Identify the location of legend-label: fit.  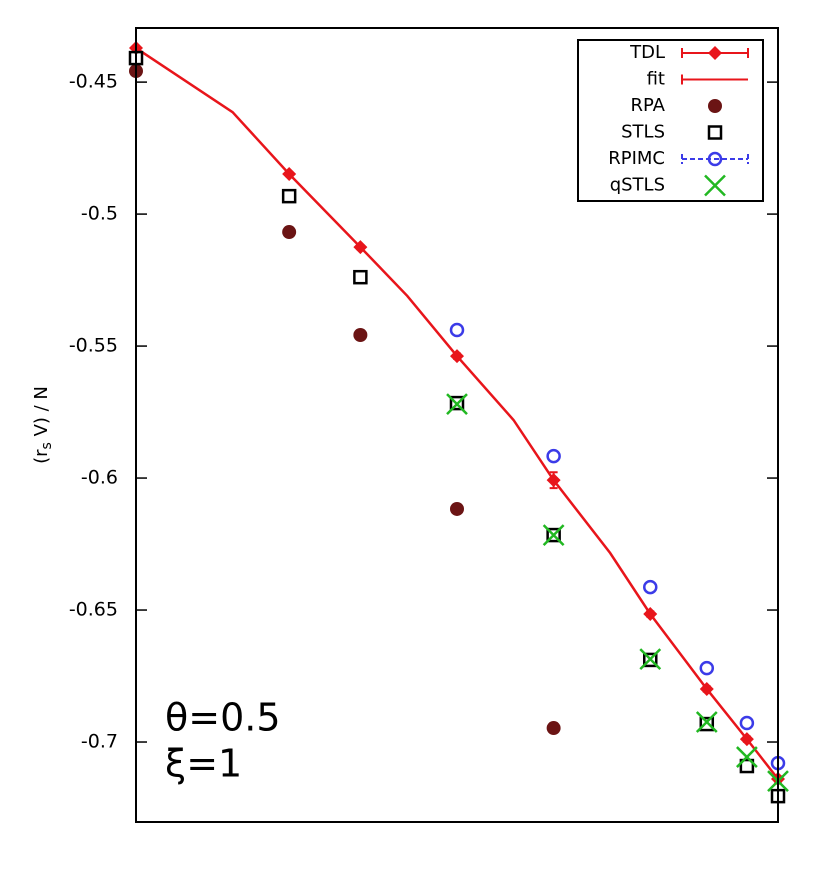
(656, 79).